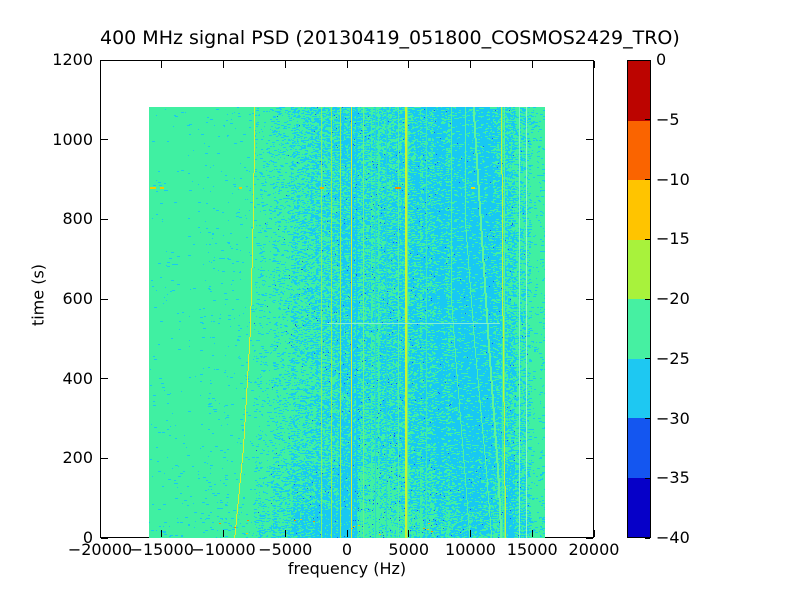 This screenshot has height=600, width=800. What do you see at coordinates (77, 458) in the screenshot?
I see `y-tick-label: 200` at bounding box center [77, 458].